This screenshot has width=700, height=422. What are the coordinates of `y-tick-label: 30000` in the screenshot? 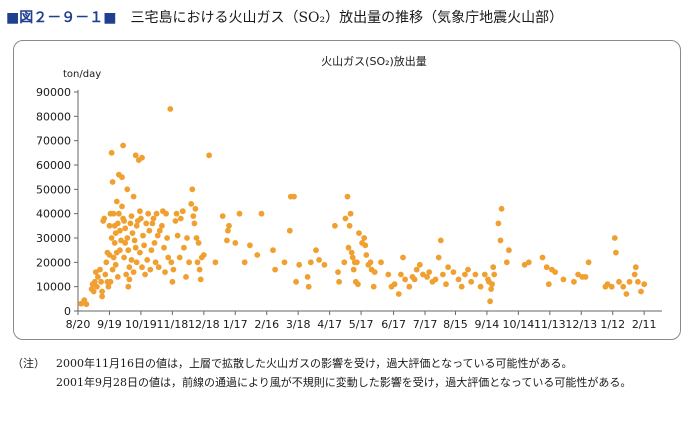 It's located at (53, 238).